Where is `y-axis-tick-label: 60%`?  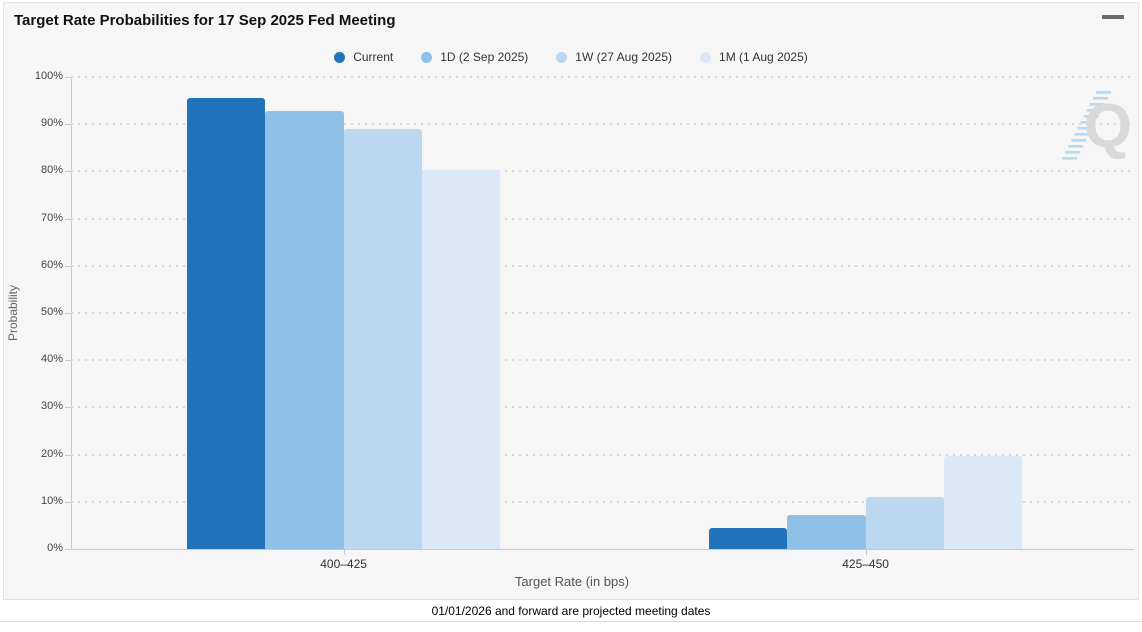
y-axis-tick-label: 60% is located at coordinates (51, 264).